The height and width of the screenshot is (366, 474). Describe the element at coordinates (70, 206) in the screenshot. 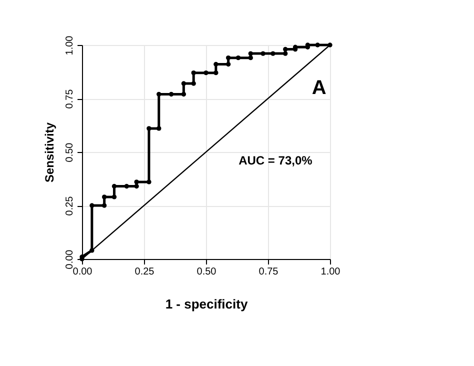

I see `y-tick-label: 0.25` at that location.